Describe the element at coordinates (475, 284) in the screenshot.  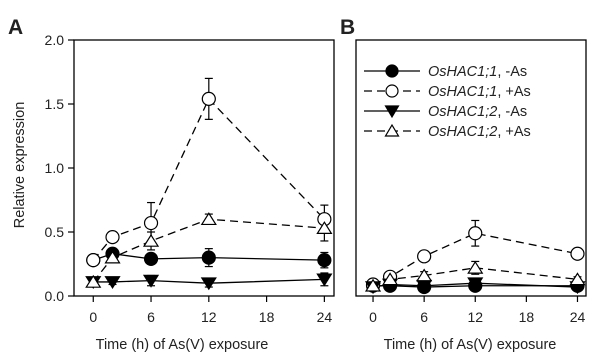
I see `panel-b-series-3-point` at that location.